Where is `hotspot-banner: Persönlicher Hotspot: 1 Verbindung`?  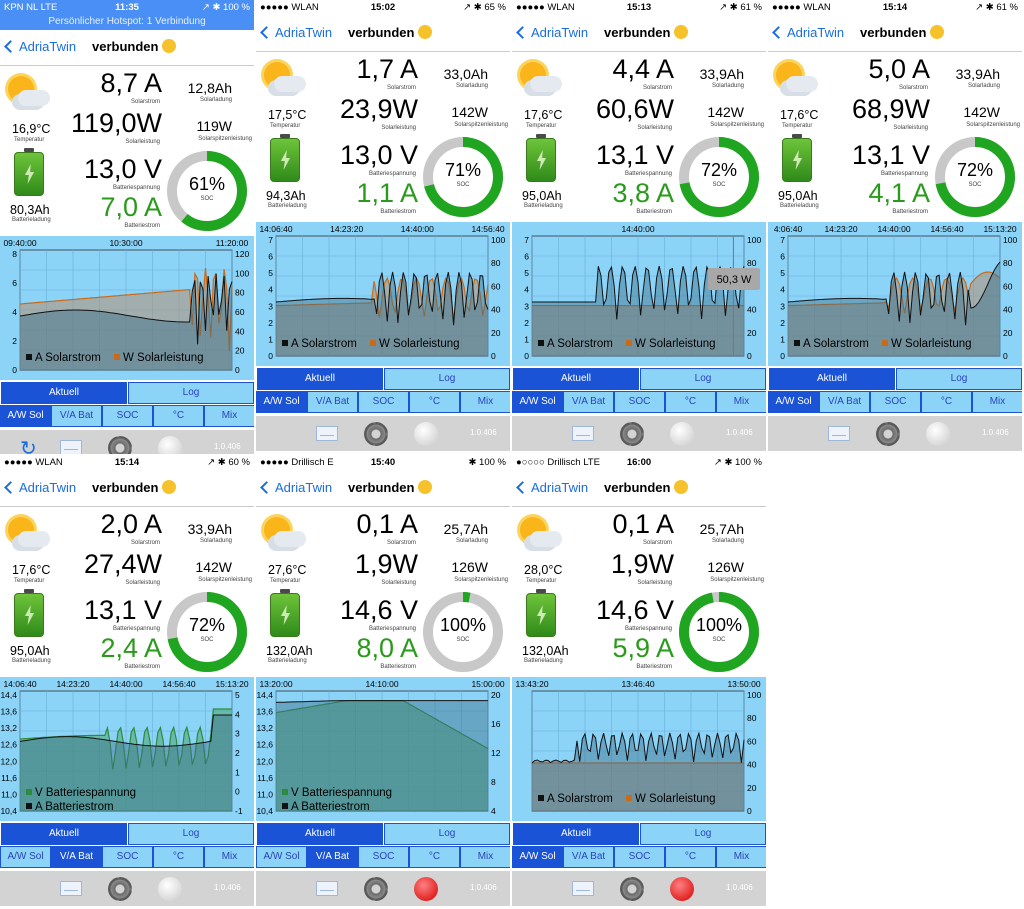 hotspot-banner: Persönlicher Hotspot: 1 Verbindung is located at coordinates (127, 23).